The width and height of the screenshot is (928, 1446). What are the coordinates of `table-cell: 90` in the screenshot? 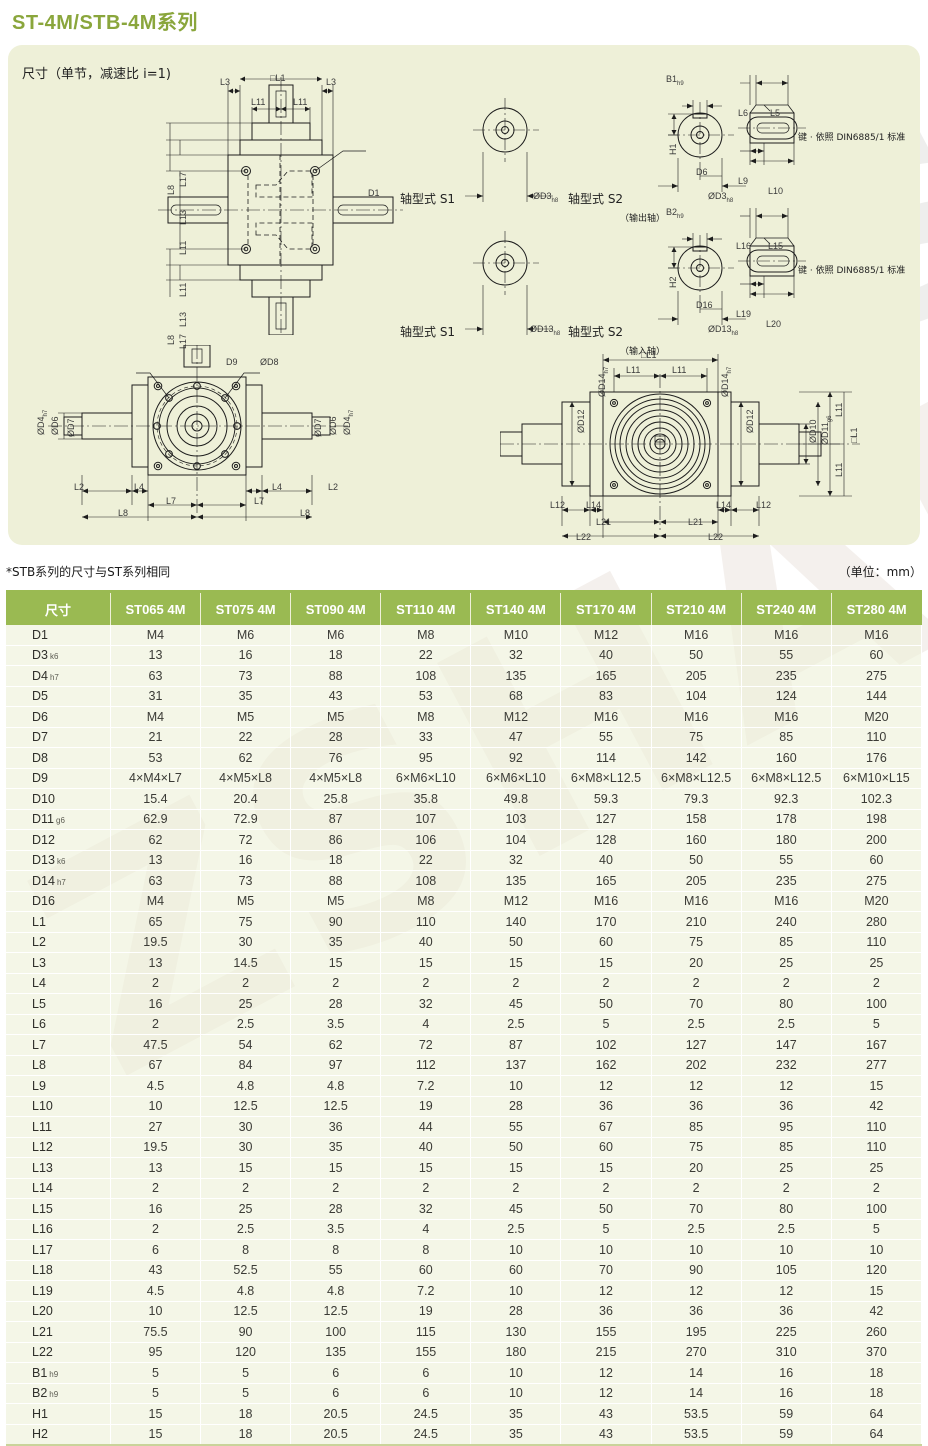 It's located at (696, 1270).